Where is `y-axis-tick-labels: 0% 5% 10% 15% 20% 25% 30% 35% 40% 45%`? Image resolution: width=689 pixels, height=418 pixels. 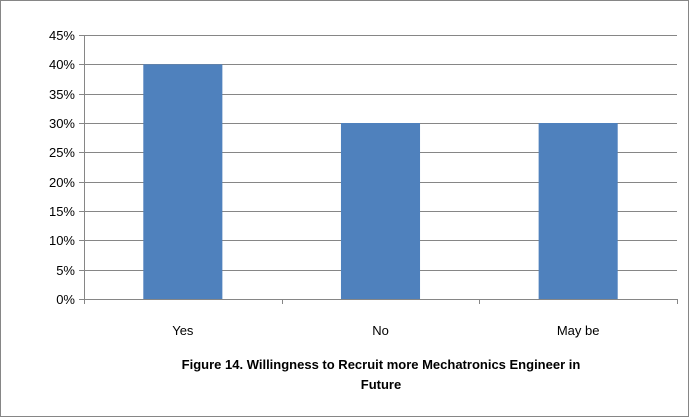 y-axis-tick-labels: 0% 5% 10% 15% 20% 25% 30% 35% 40% 45% is located at coordinates (62, 167).